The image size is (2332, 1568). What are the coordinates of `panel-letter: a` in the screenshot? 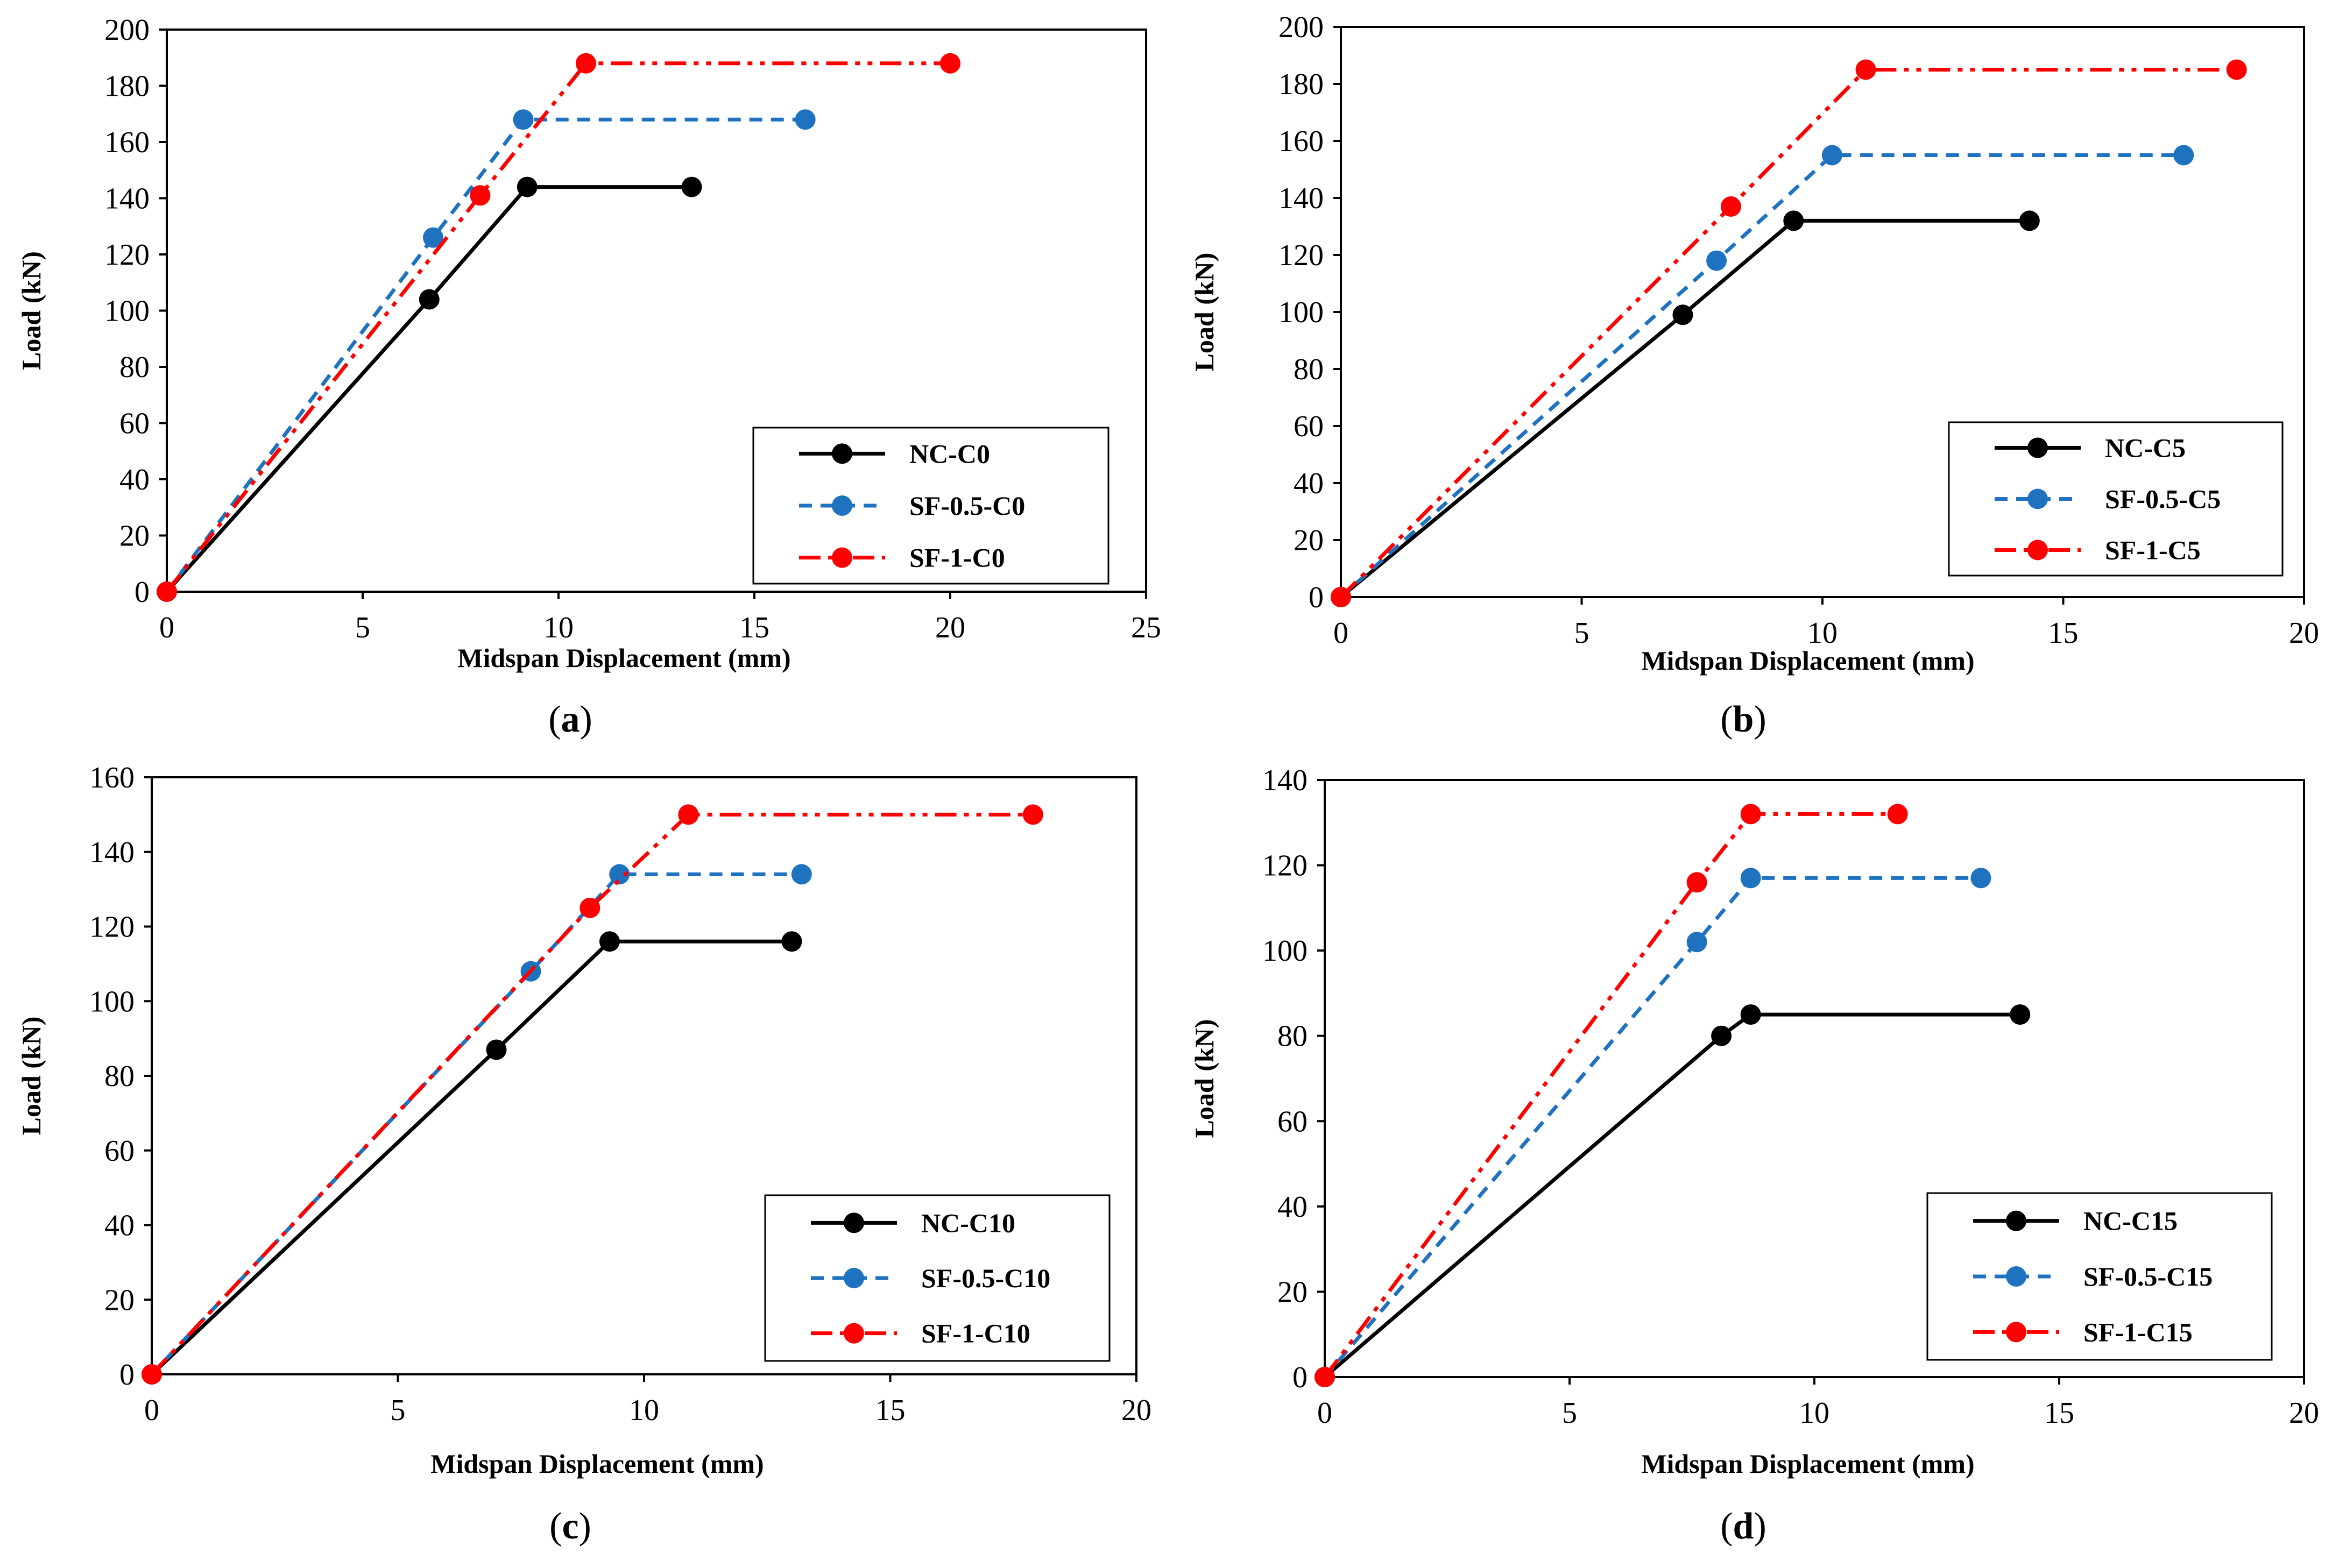 It's located at (570, 719).